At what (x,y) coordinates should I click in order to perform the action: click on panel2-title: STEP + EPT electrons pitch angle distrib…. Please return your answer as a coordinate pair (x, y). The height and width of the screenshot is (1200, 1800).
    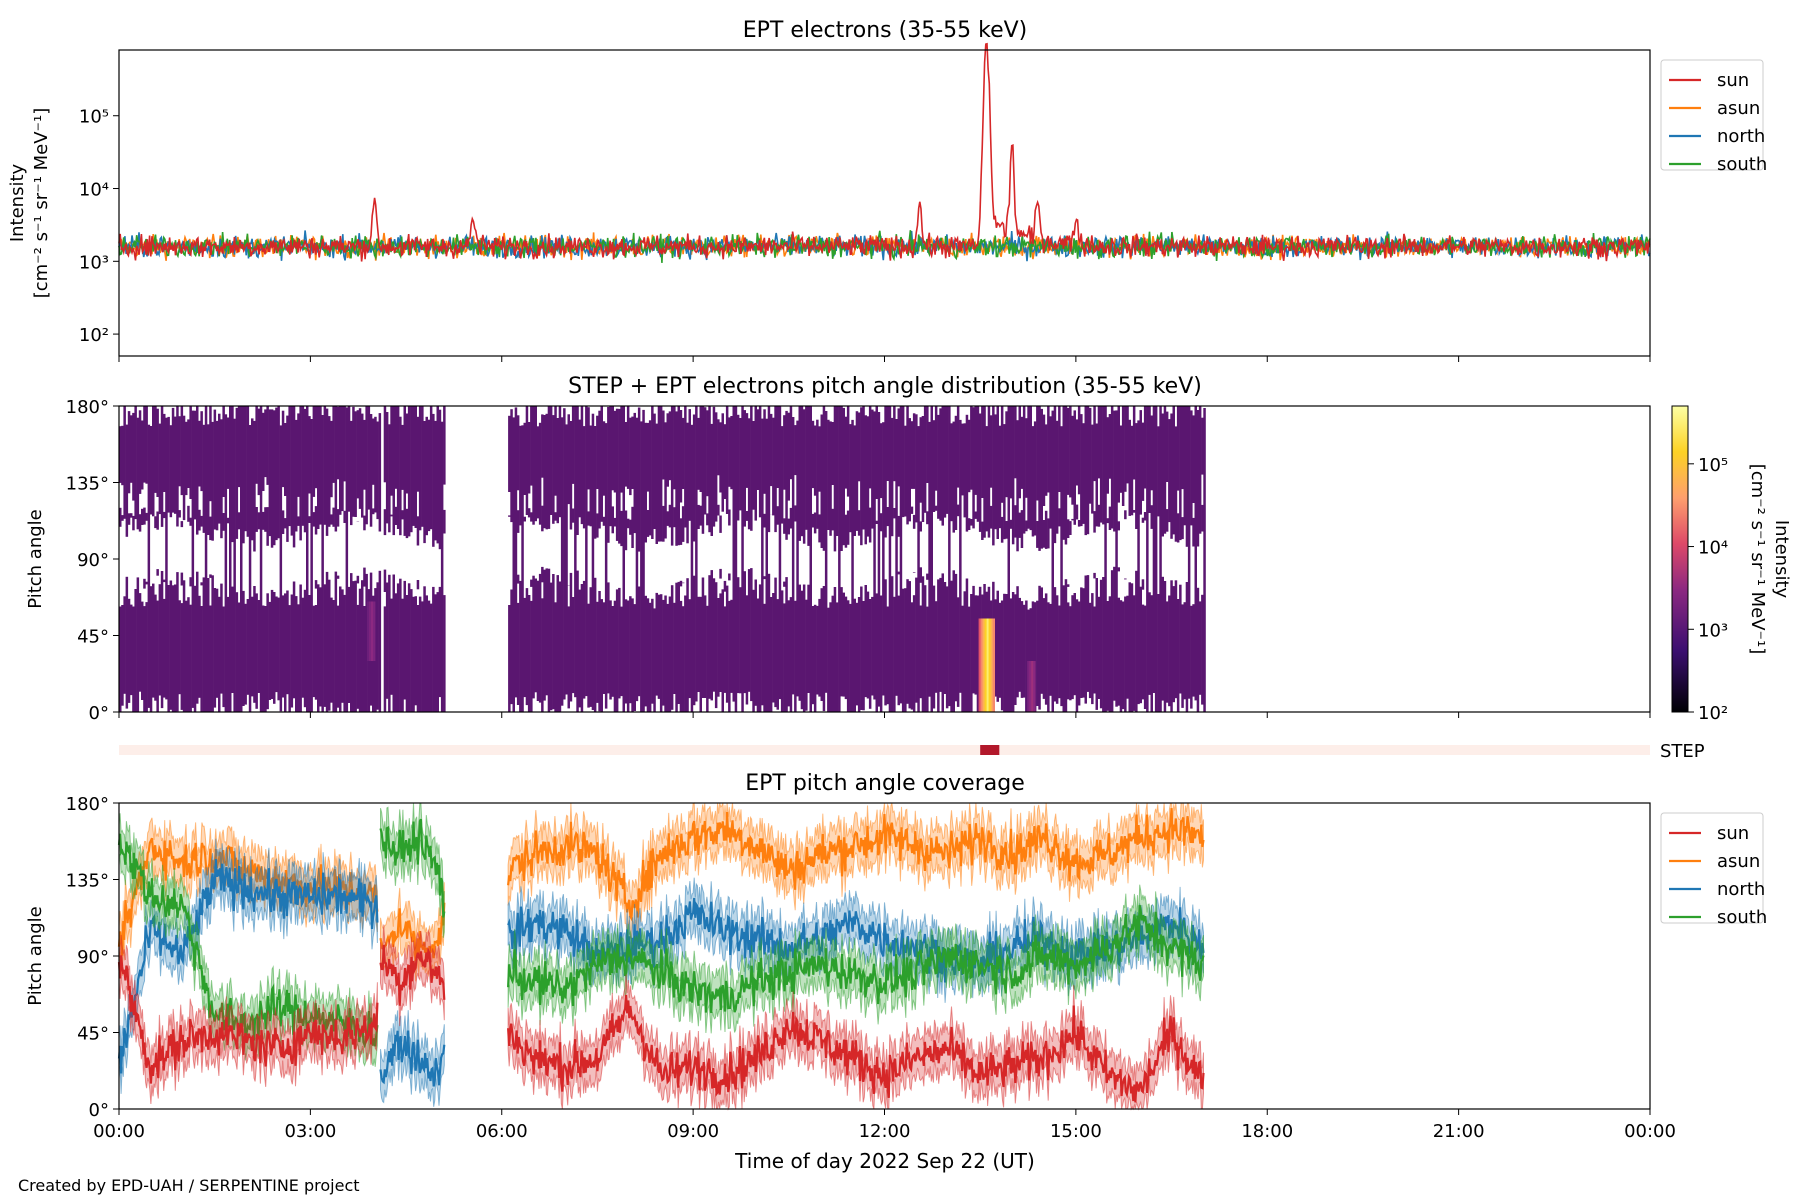
    Looking at the image, I should click on (885, 386).